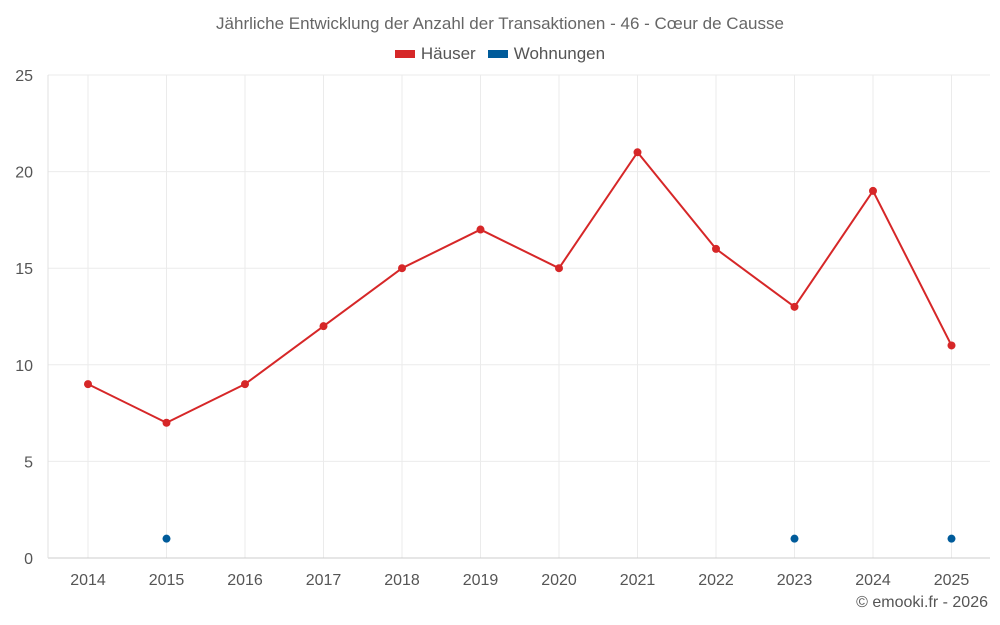 The width and height of the screenshot is (1000, 625). I want to click on y-tick-label: 5, so click(28, 462).